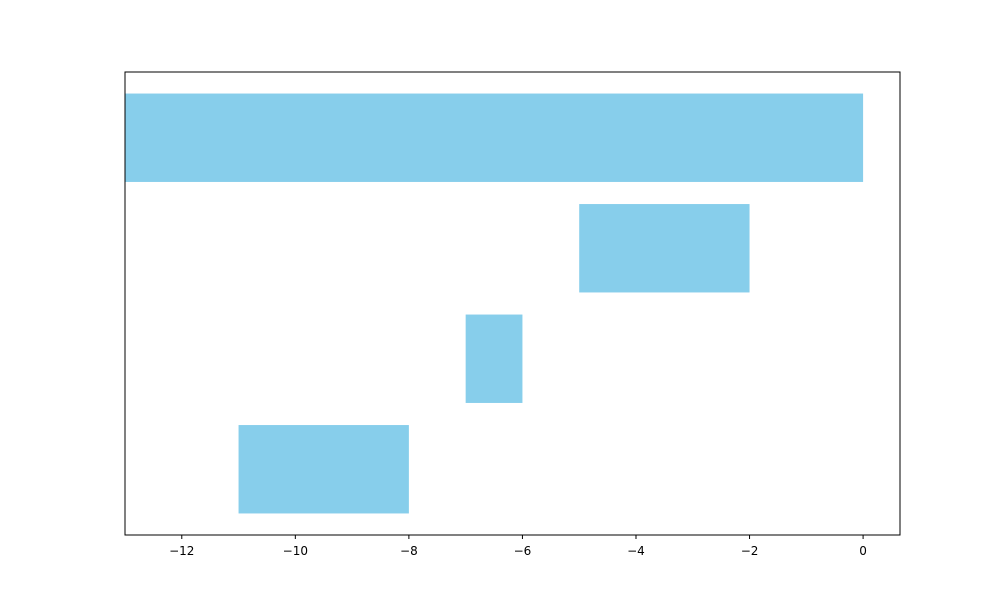 This screenshot has height=600, width=1000. I want to click on x-tick-label: −6, so click(523, 551).